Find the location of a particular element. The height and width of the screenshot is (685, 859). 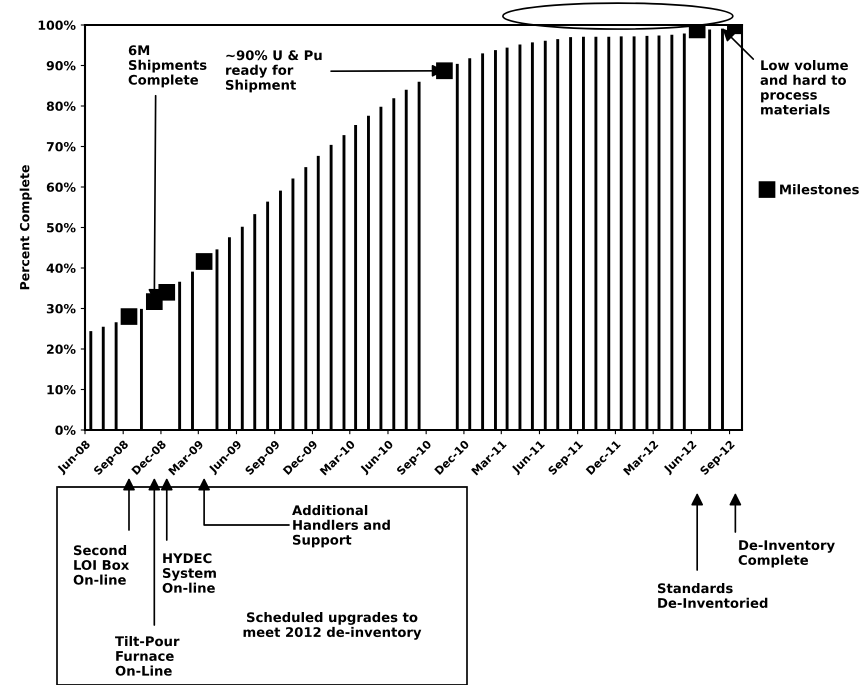

y-tick-label: 50% is located at coordinates (61, 227).